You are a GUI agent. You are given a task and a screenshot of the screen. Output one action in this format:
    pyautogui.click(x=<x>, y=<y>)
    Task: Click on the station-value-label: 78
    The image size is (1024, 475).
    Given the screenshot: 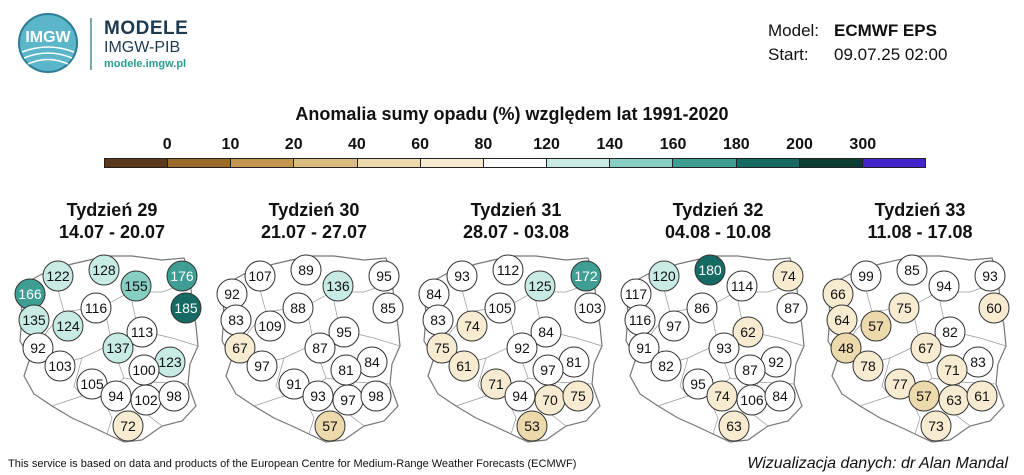 What is the action you would take?
    pyautogui.click(x=868, y=366)
    